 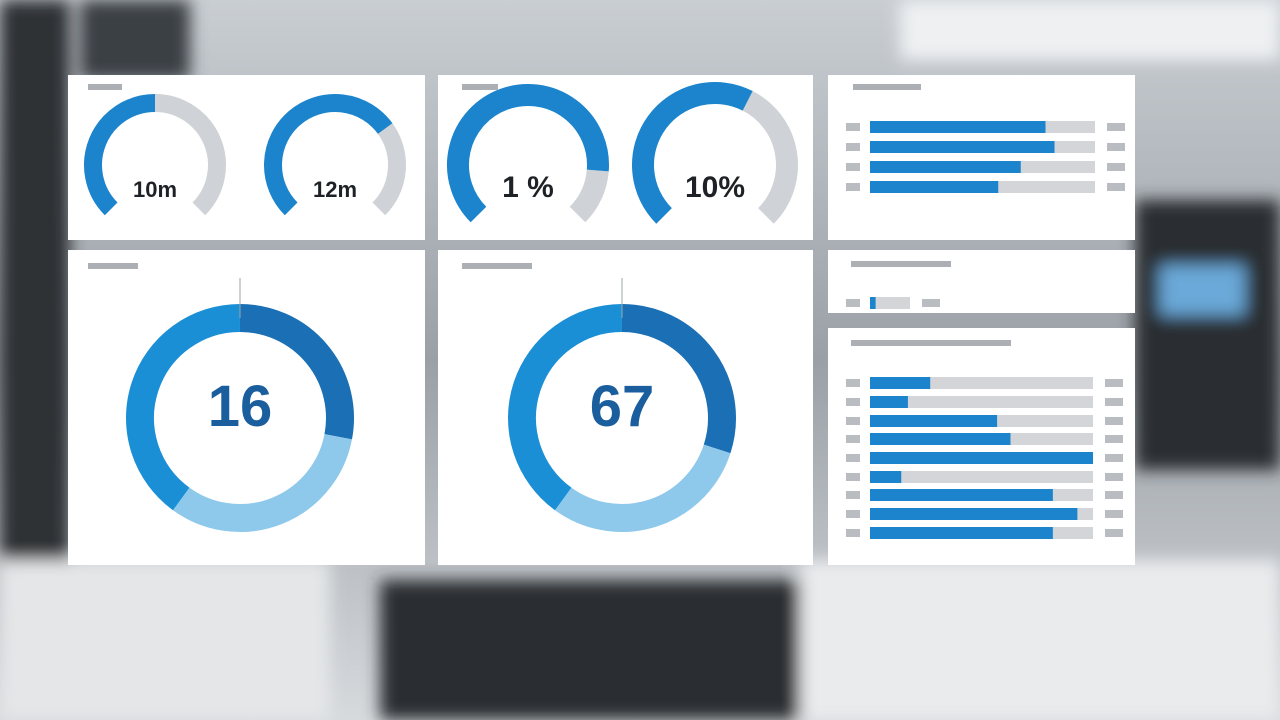 I want to click on gauge-label: 12m, so click(x=335, y=189).